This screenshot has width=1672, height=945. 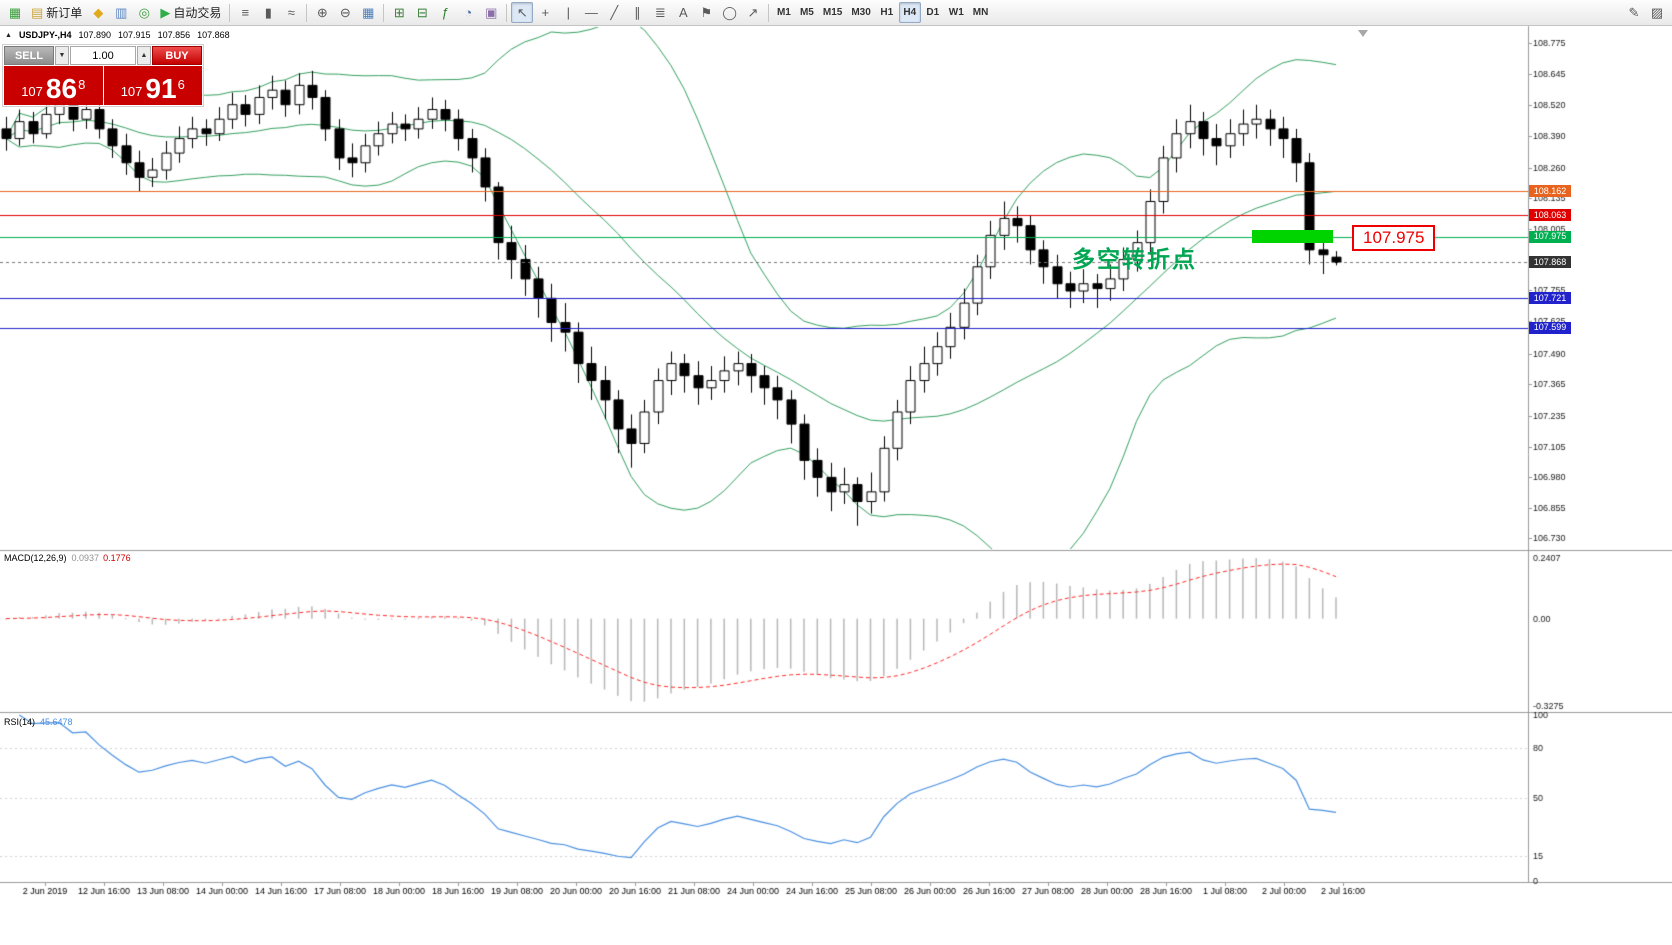 I want to click on new-chart-button-glyph: ▦, so click(x=15, y=12).